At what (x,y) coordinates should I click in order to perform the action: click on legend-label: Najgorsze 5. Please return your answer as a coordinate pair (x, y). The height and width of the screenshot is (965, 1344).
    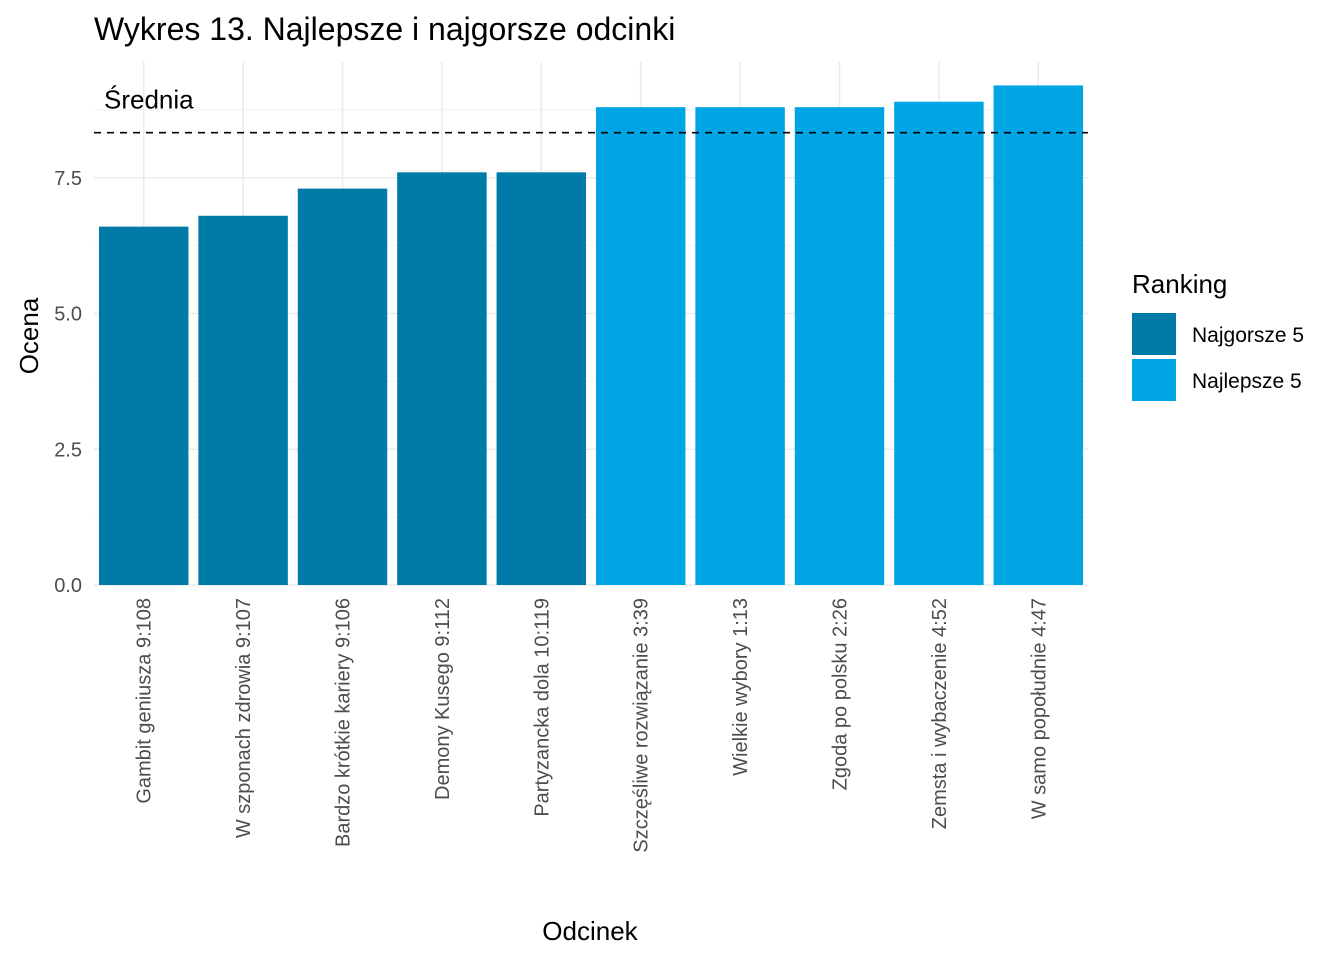
    Looking at the image, I should click on (1248, 335).